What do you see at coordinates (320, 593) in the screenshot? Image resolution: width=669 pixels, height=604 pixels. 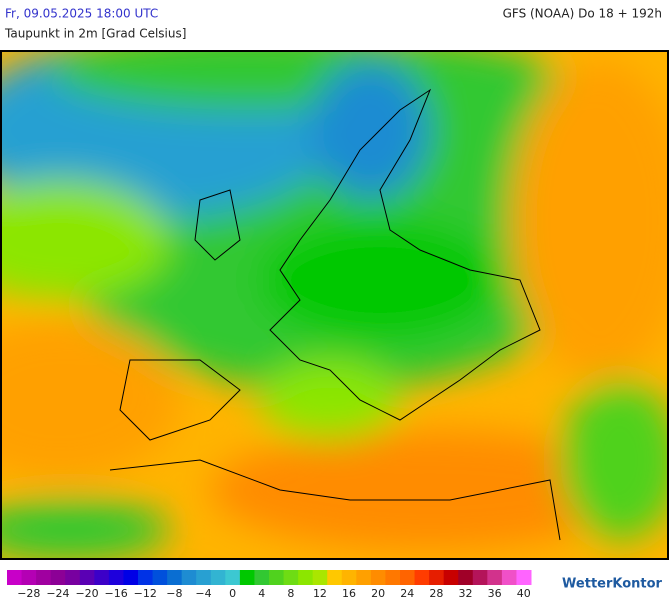 I see `legend-label: 12` at bounding box center [320, 593].